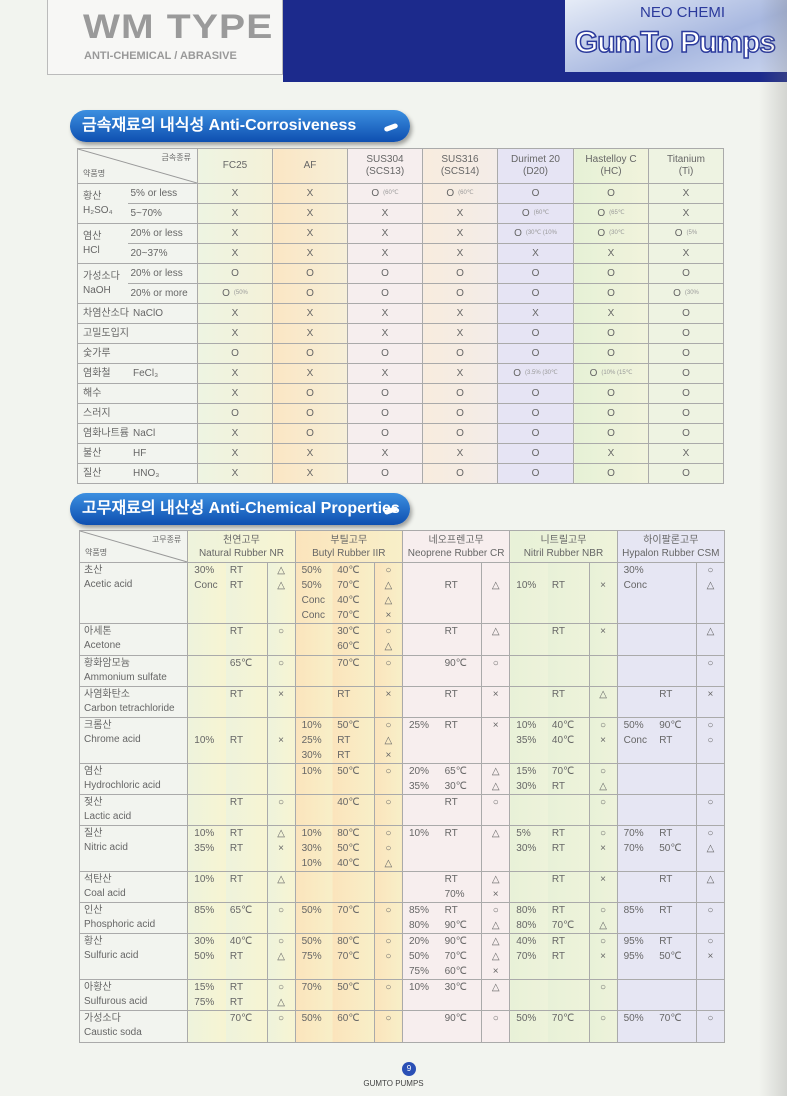  I want to click on concentration: 25%, so click(311, 740).